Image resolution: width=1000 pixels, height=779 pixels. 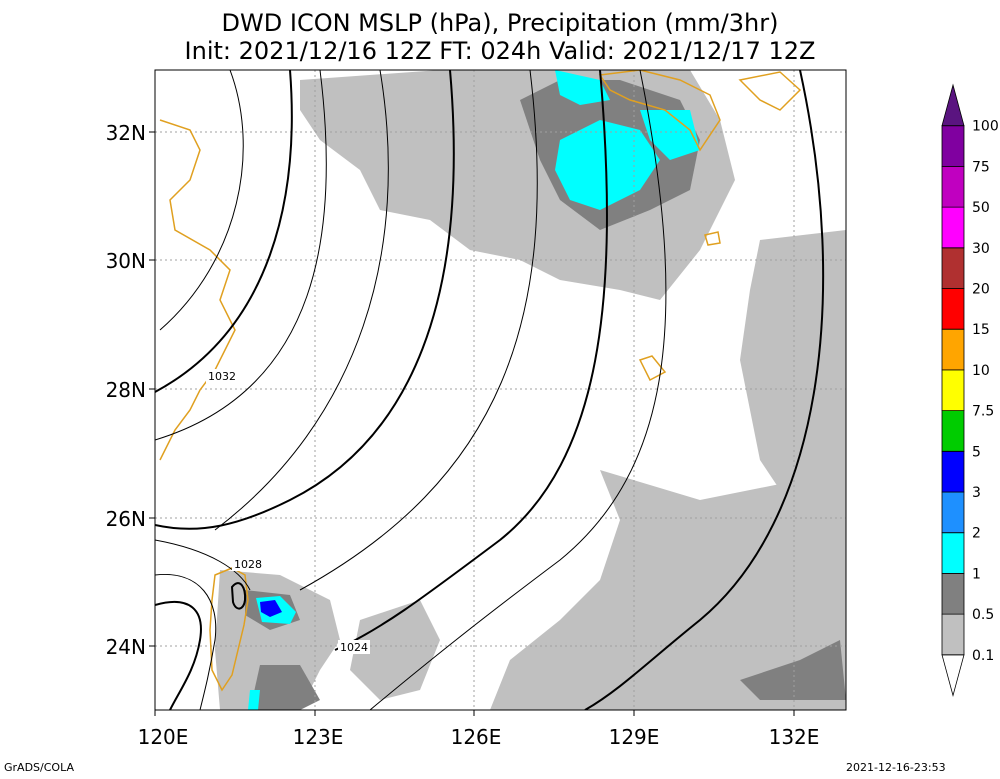 I want to click on lat-label-30n: 30N, so click(x=126, y=261).